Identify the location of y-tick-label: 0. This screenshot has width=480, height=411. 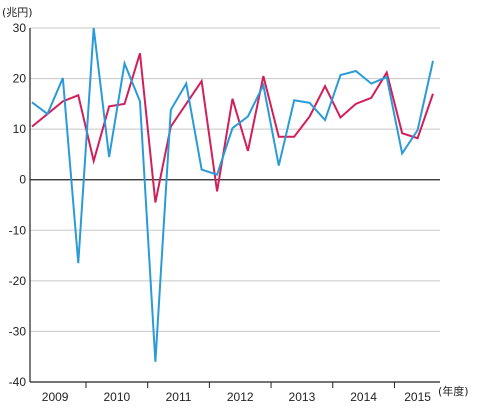
(22, 180).